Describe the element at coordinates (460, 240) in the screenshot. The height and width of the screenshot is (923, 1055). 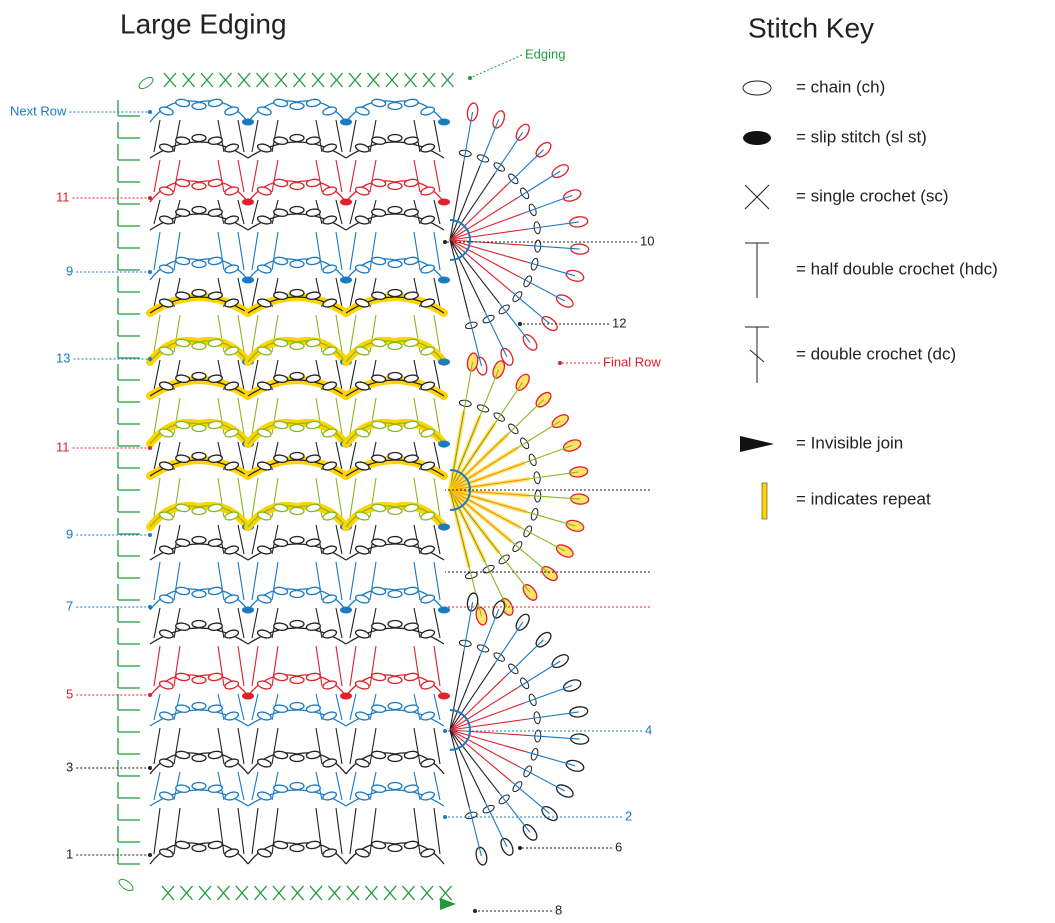
I see `fan-arc` at that location.